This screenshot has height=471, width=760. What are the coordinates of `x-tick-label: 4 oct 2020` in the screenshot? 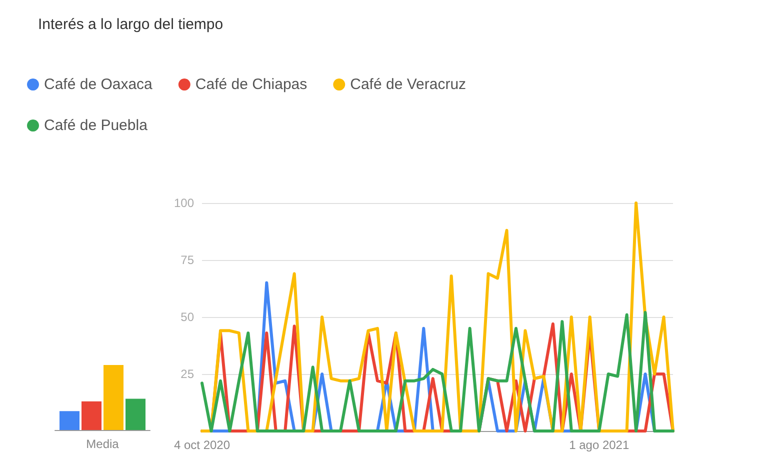 It's located at (202, 445).